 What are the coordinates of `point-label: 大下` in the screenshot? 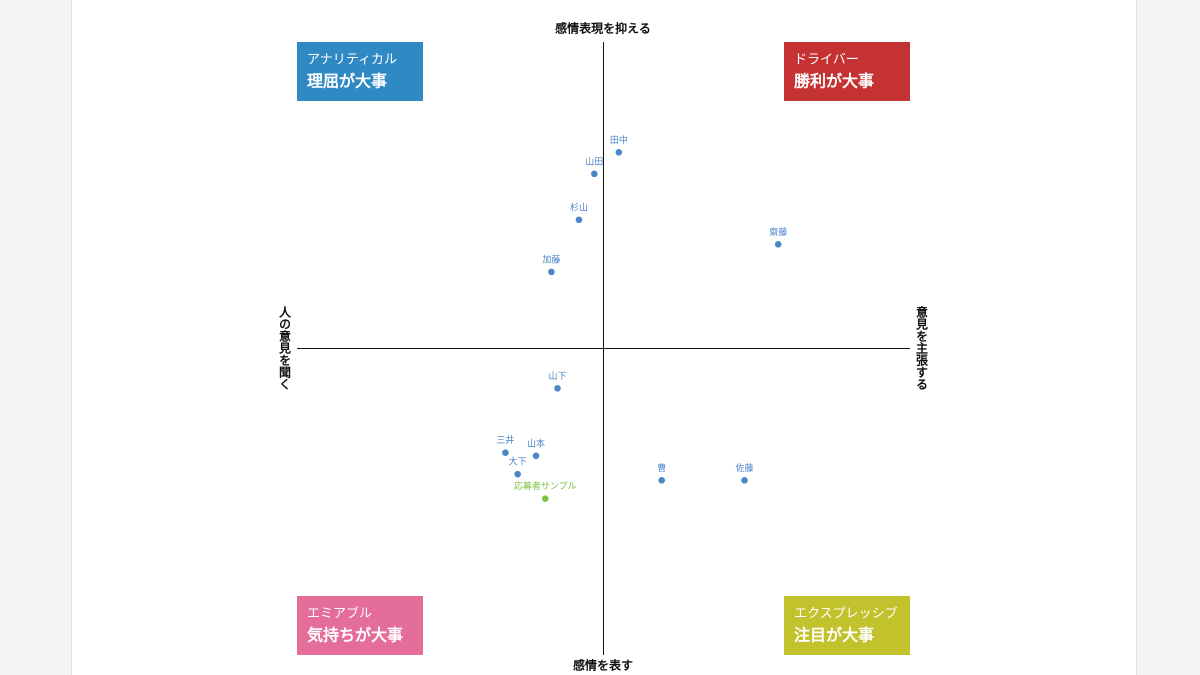 It's located at (518, 462).